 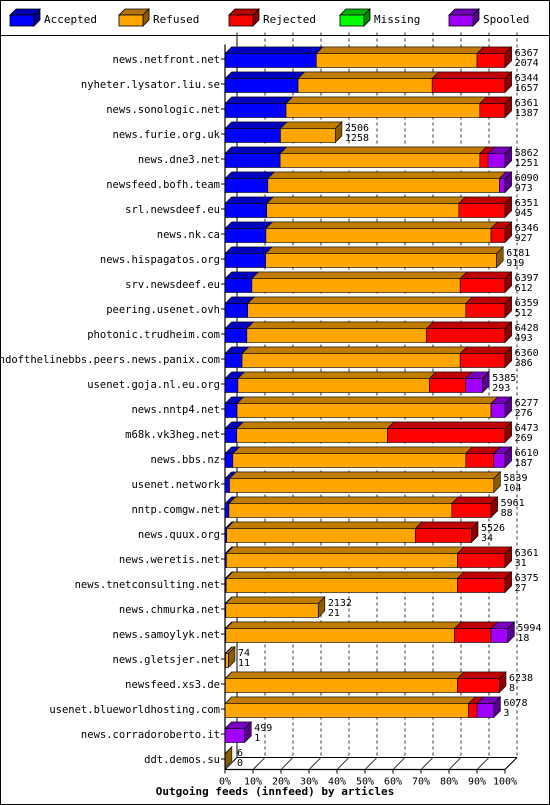 What do you see at coordinates (524, 338) in the screenshot?
I see `accepted-label: 493` at bounding box center [524, 338].